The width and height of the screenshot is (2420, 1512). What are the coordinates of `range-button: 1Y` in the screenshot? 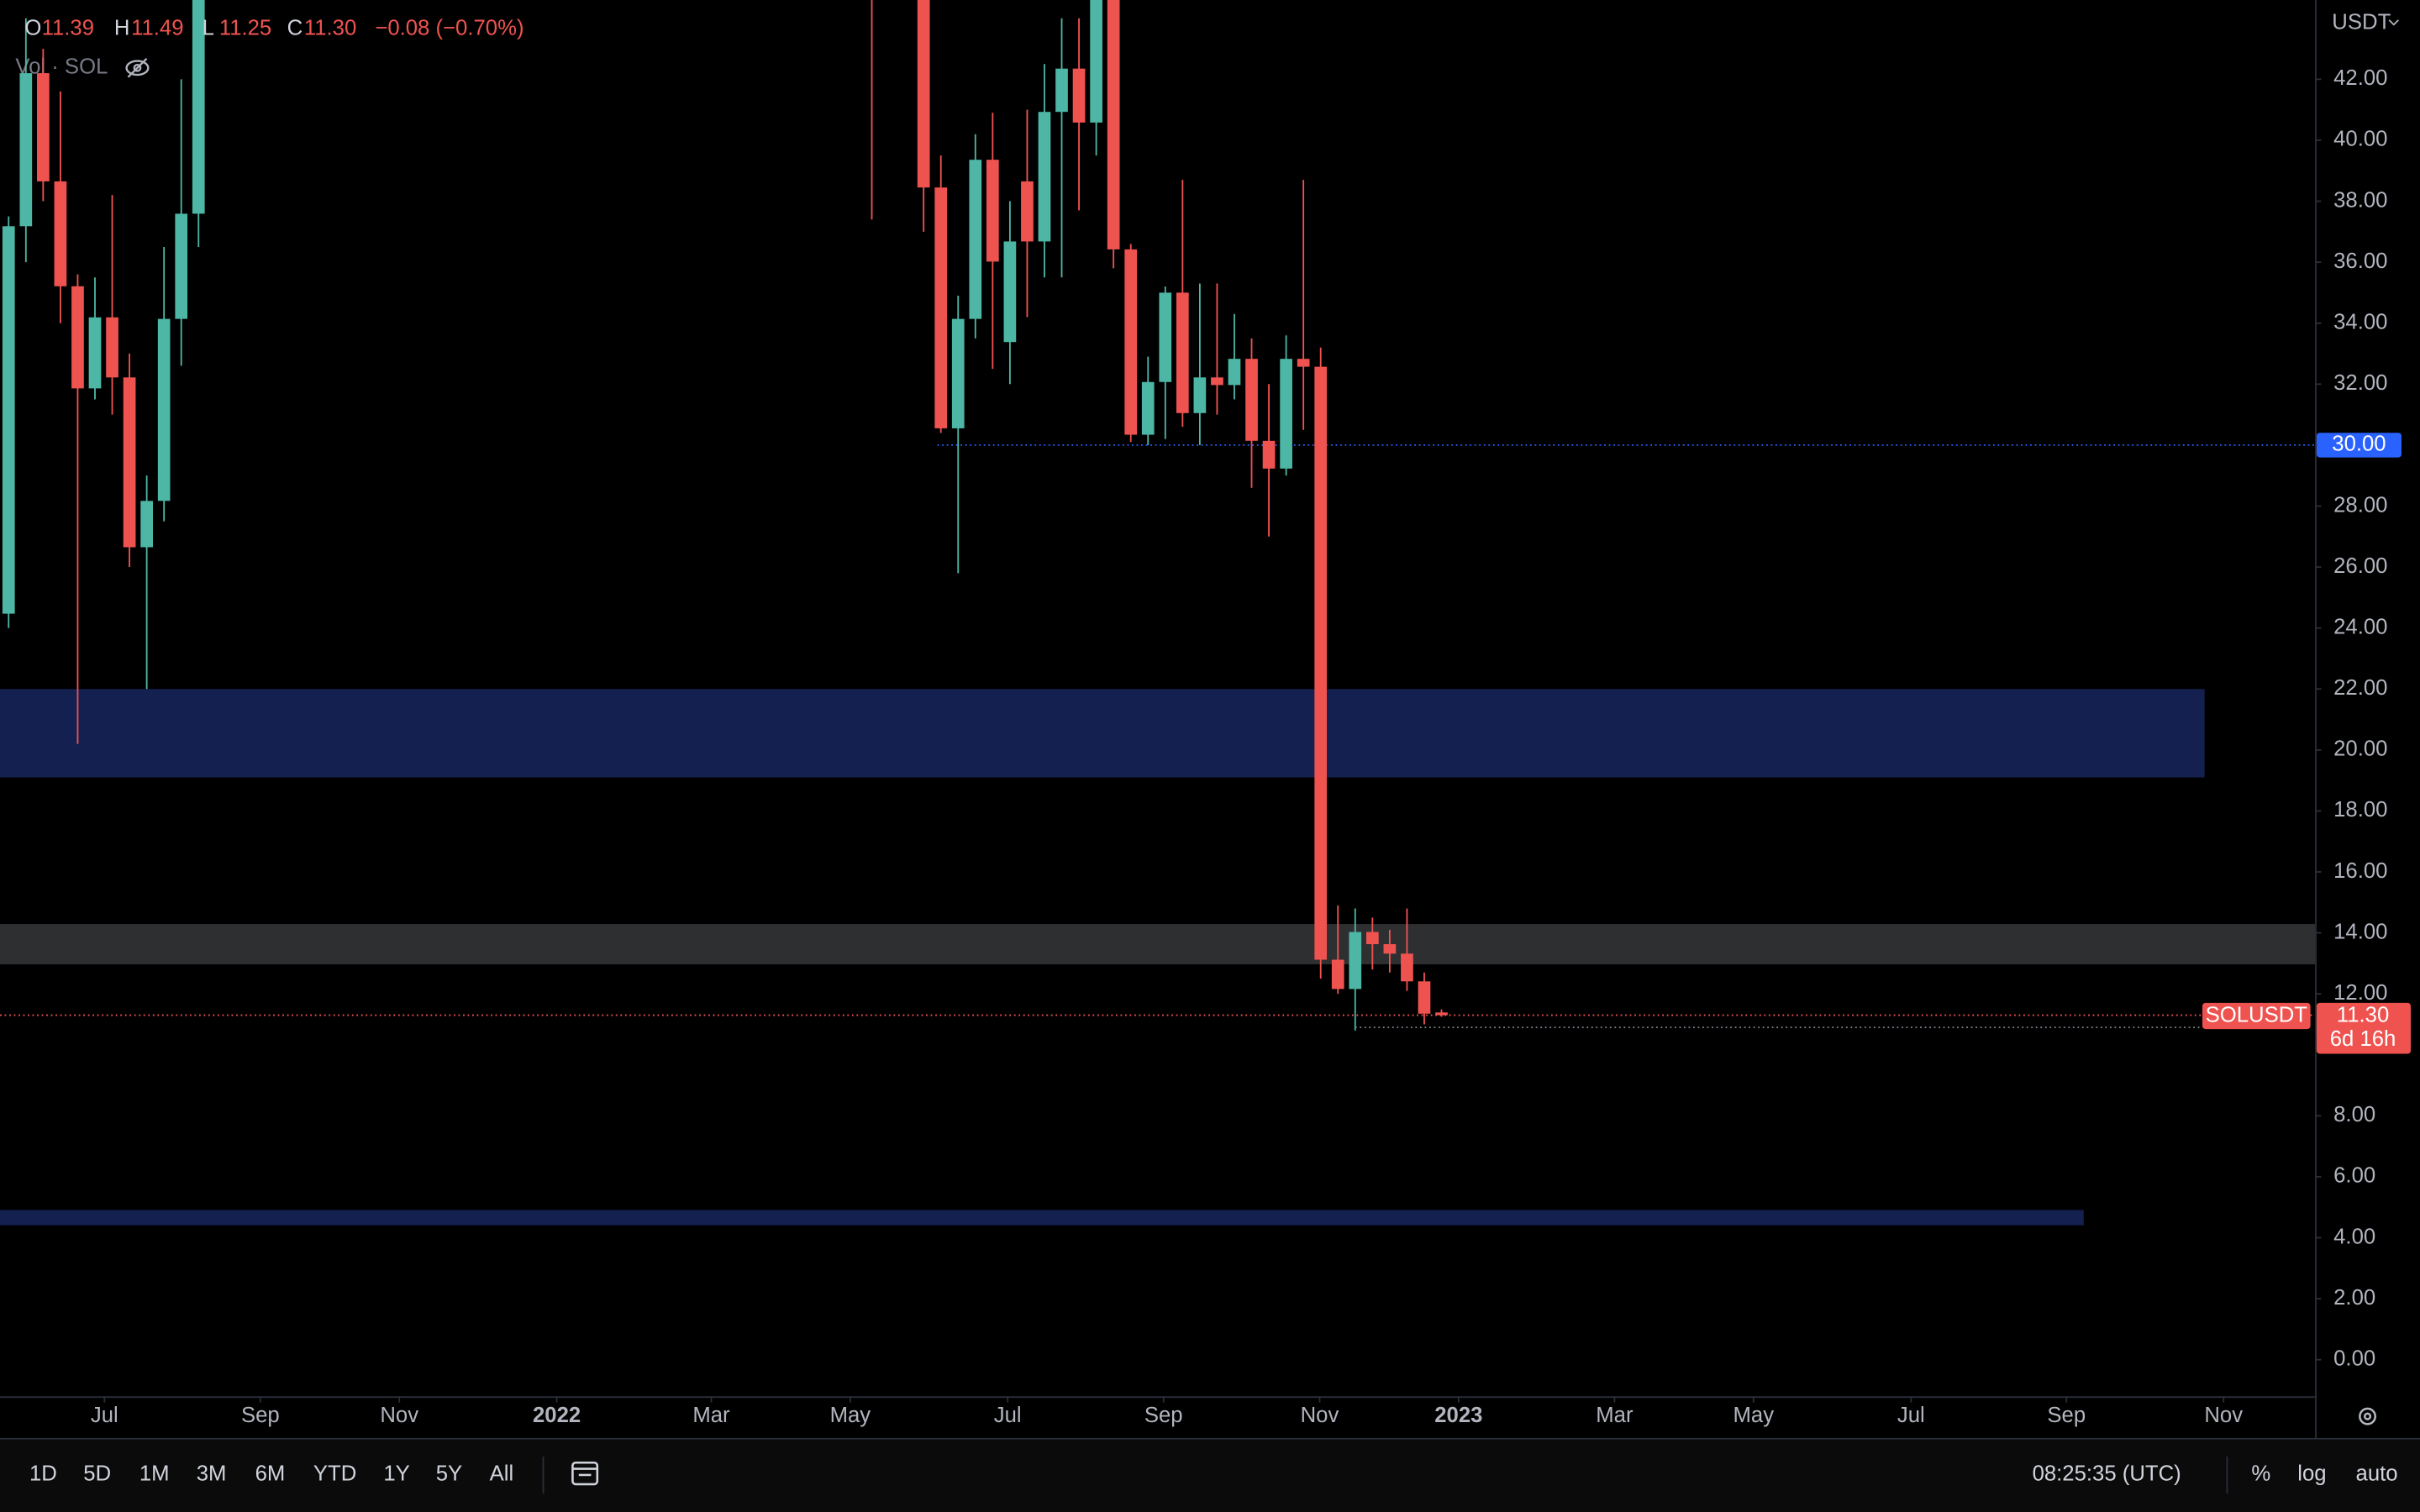 It's located at (396, 1474).